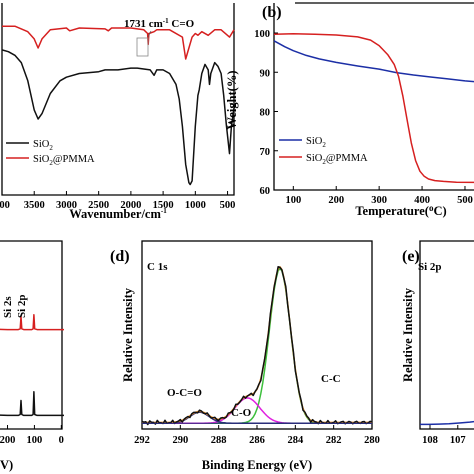  I want to click on panel-a-annotation-box, so click(142, 47).